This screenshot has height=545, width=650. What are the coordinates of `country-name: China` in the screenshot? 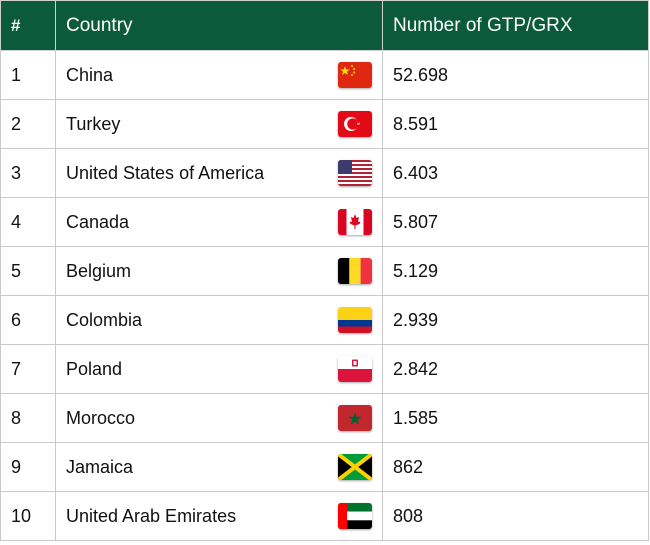 It's located at (90, 74).